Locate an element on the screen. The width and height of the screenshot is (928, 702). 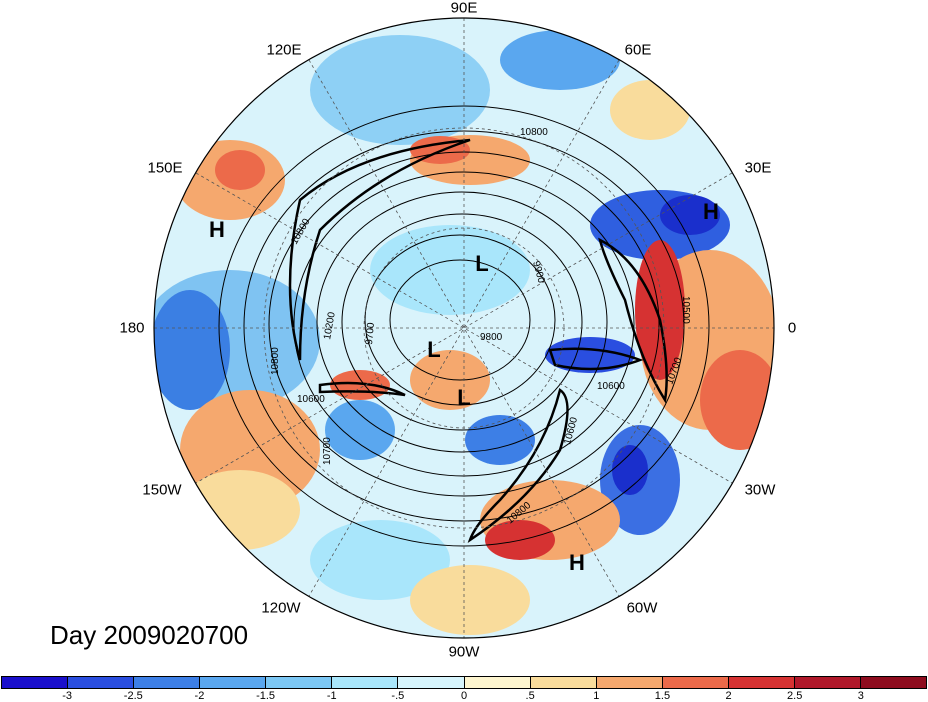
lon-label-90w: 90W is located at coordinates (464, 652).